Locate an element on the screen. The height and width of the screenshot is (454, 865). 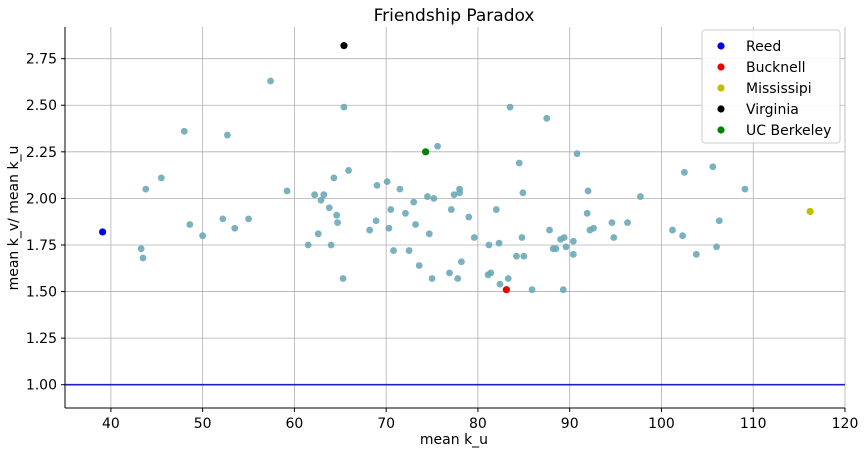
x-tick-label: 60 is located at coordinates (294, 424).